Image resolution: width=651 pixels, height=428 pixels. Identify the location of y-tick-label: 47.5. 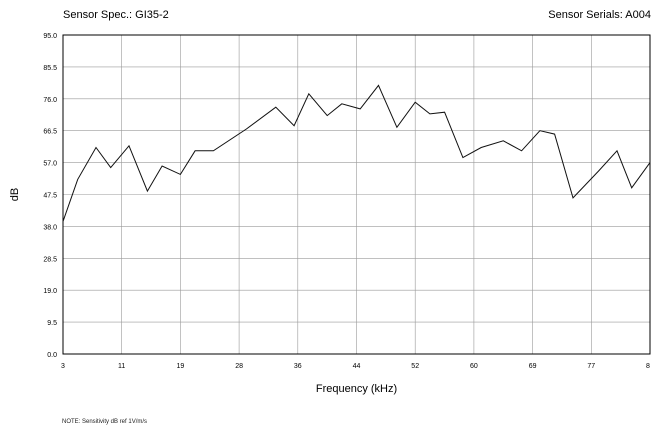
(50, 196).